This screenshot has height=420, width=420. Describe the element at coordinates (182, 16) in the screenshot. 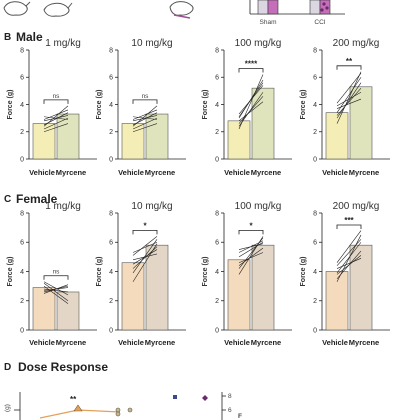

I see `injury-mark` at that location.